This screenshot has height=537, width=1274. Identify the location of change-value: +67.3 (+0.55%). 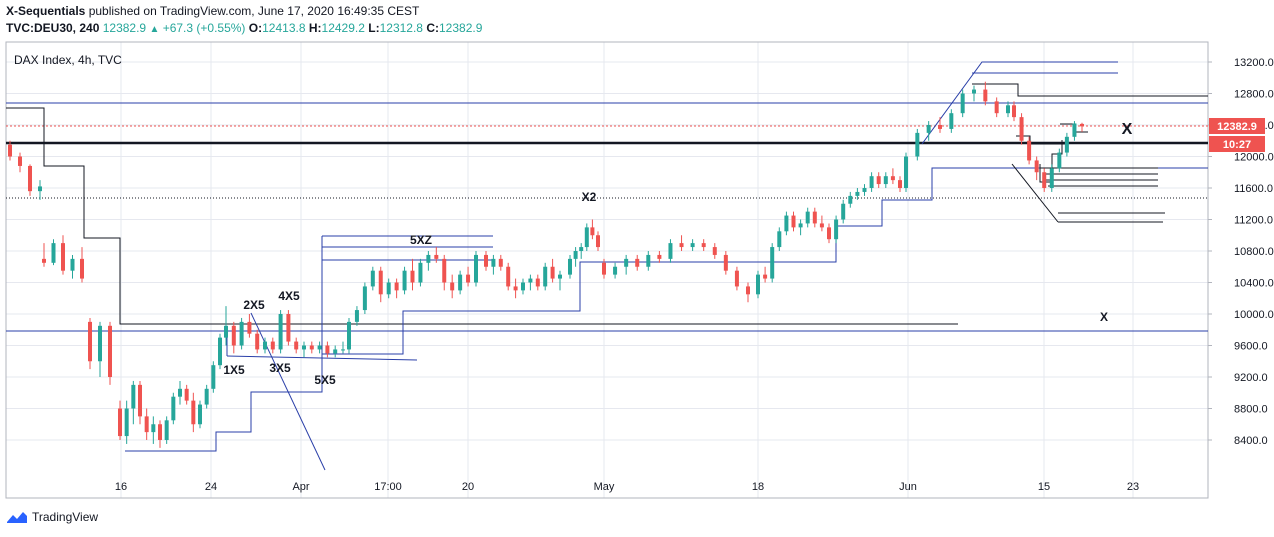
(204, 28).